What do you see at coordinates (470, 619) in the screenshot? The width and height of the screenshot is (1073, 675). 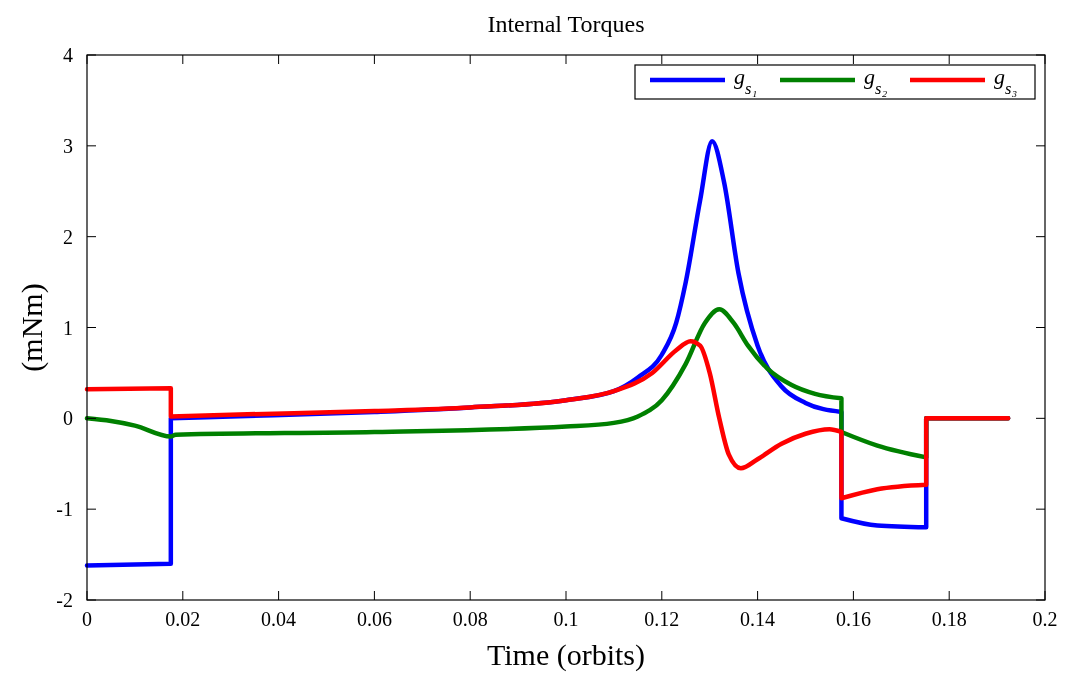 I see `x-tick-label: 0.08` at bounding box center [470, 619].